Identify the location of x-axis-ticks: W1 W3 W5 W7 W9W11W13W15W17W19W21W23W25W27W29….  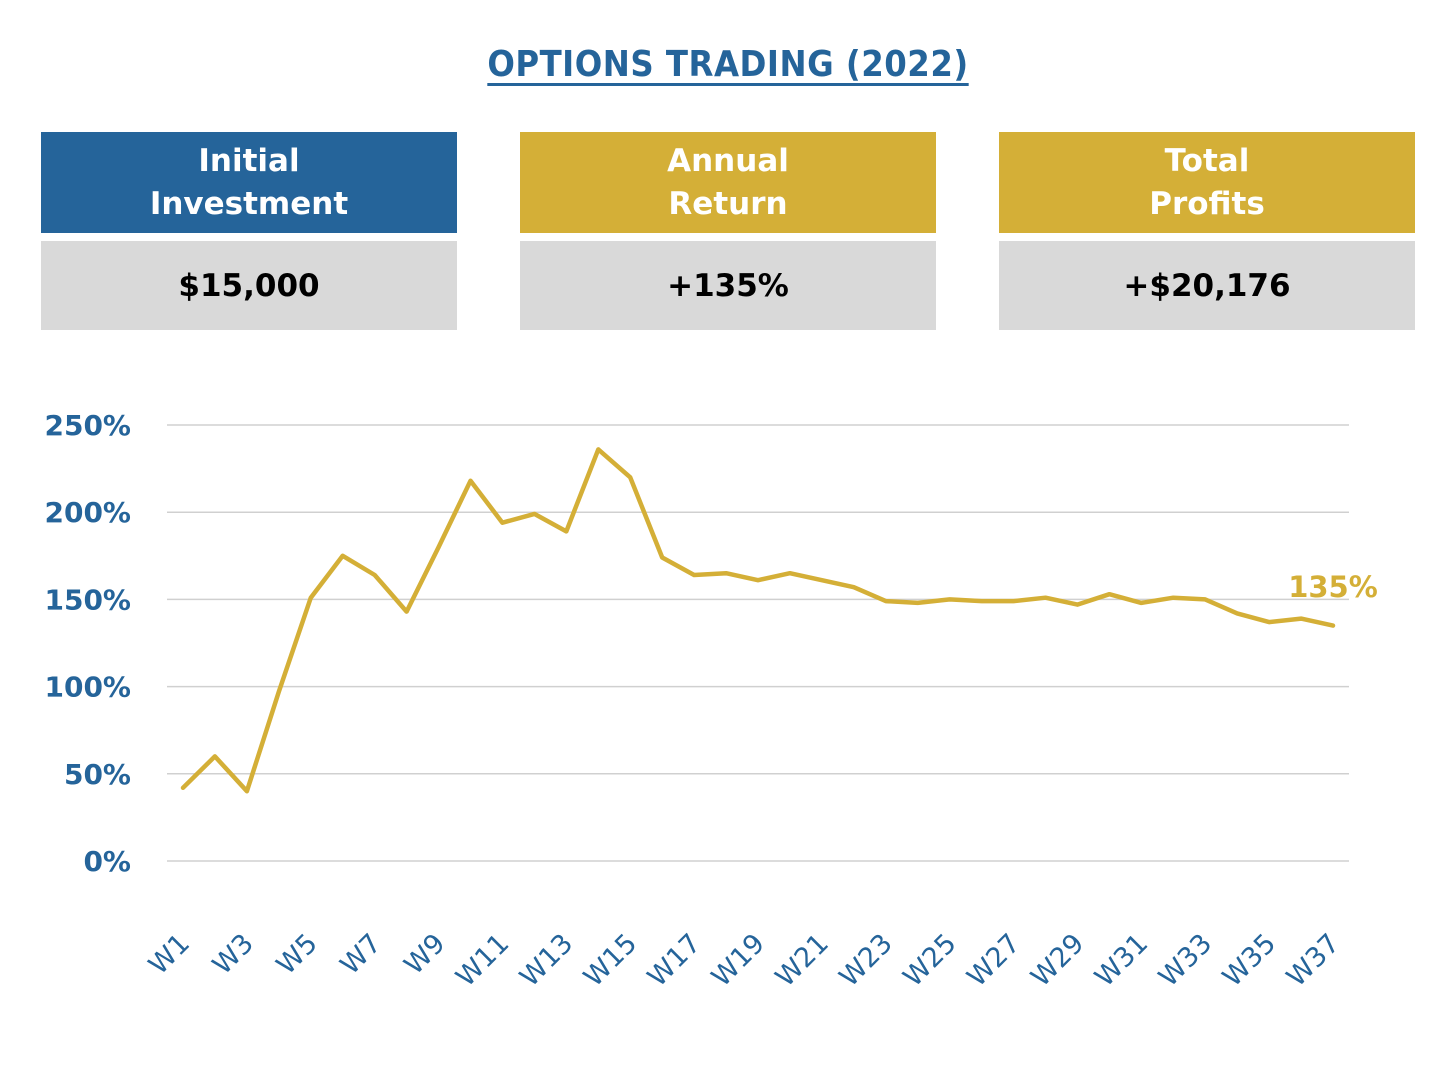
(744, 960).